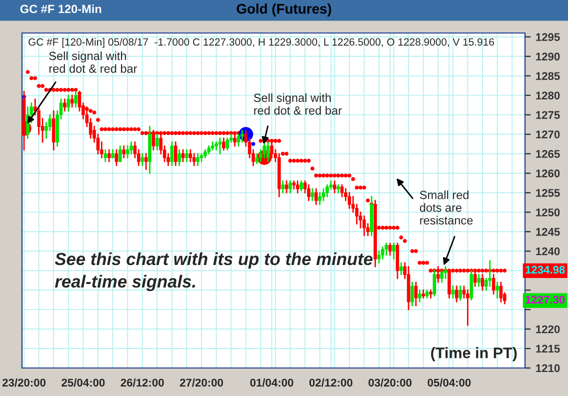 The image size is (568, 396). I want to click on y-tick-label: 1260, so click(548, 174).